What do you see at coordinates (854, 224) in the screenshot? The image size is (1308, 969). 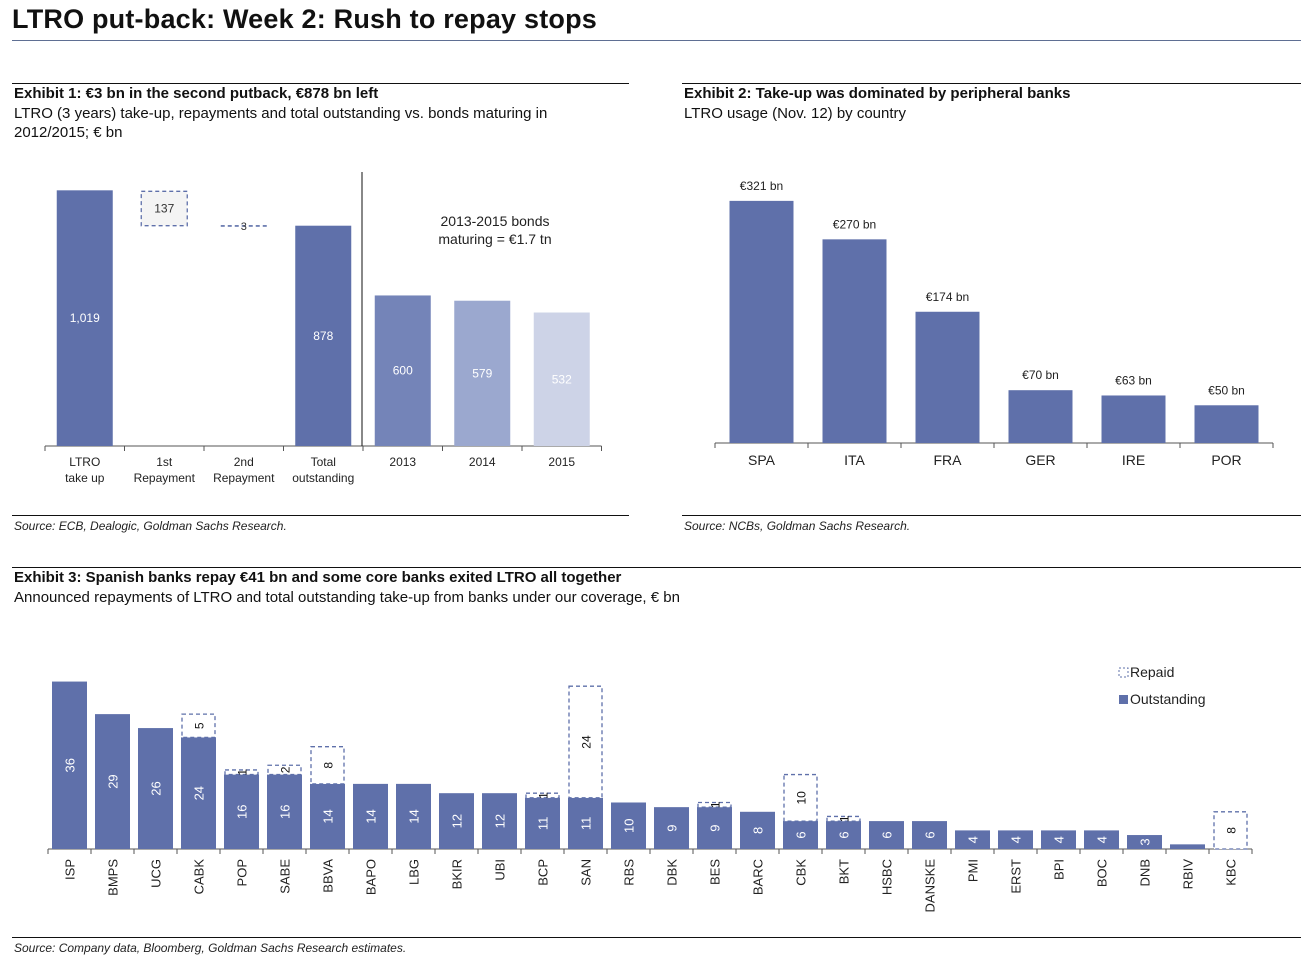 I see `exhibit2-value-label: €270 bn` at bounding box center [854, 224].